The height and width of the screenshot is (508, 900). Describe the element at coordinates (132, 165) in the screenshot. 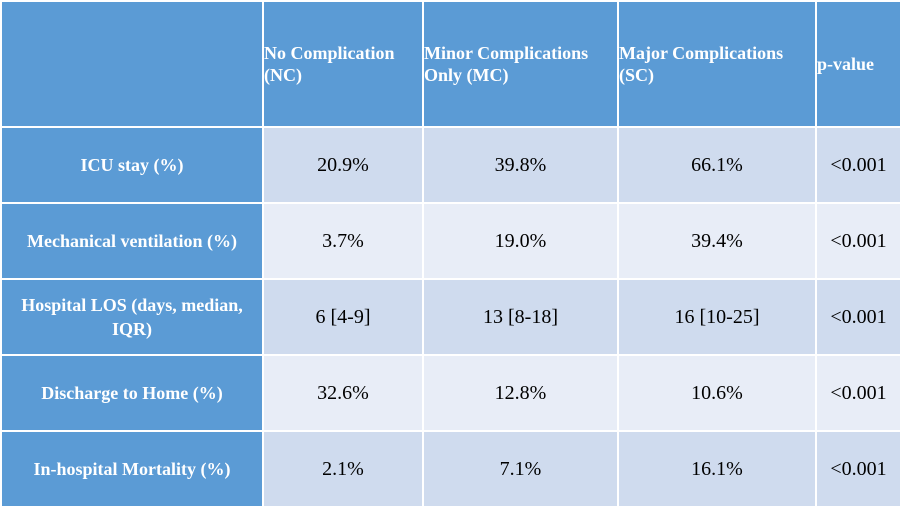

I see `row-label-icu-stay: ICU stay (%)` at that location.